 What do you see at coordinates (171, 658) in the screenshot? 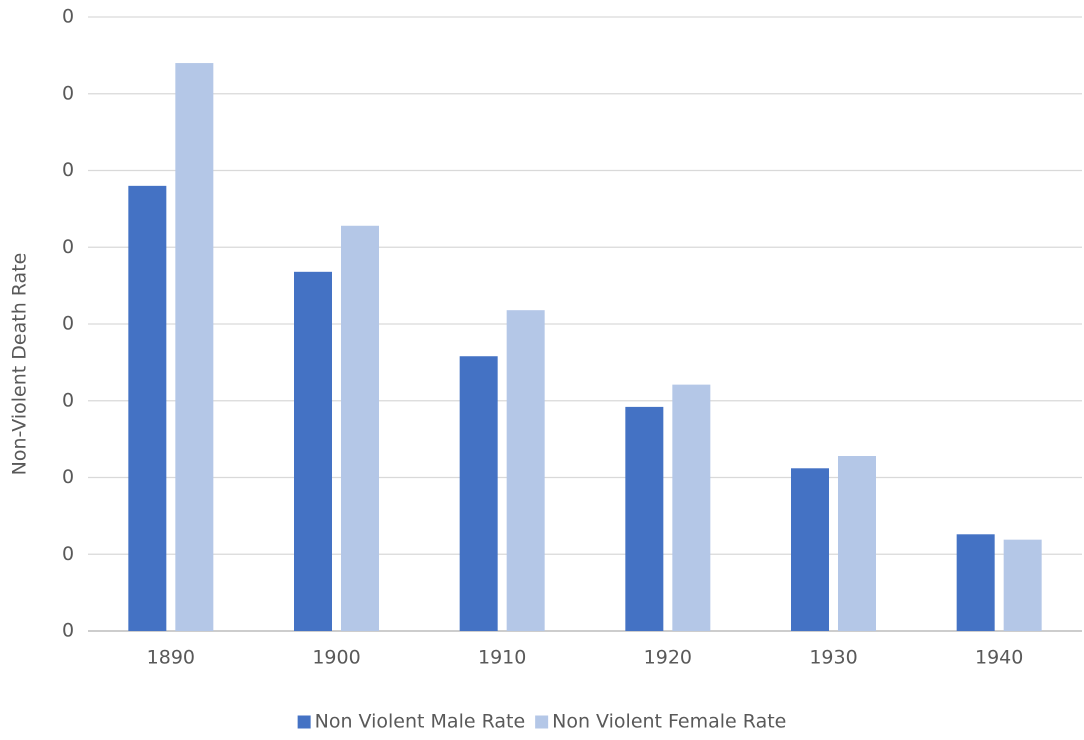
I see `x-tick-label: 1890` at bounding box center [171, 658].